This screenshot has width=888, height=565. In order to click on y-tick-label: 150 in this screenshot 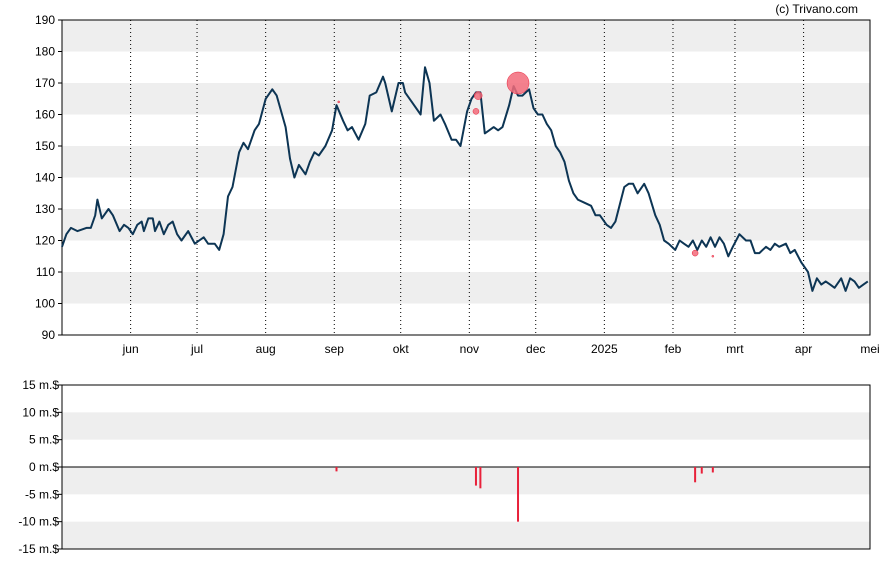, I will do `click(45, 146)`.